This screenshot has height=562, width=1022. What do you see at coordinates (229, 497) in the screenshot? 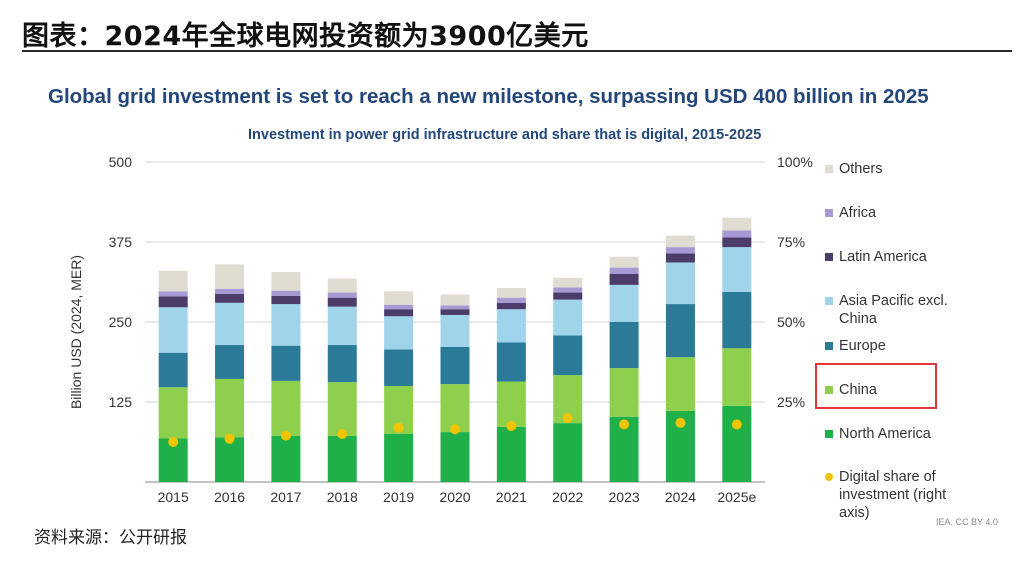
I see `x-tick-label: 2016` at bounding box center [229, 497].